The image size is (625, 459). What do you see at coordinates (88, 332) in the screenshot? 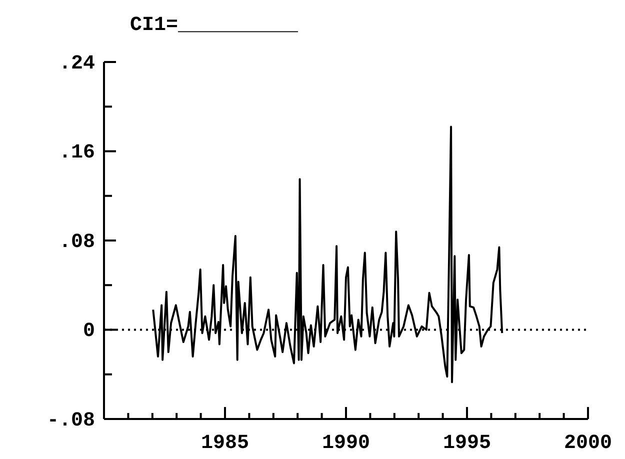
I see `y-tick-label: 0` at bounding box center [88, 332].